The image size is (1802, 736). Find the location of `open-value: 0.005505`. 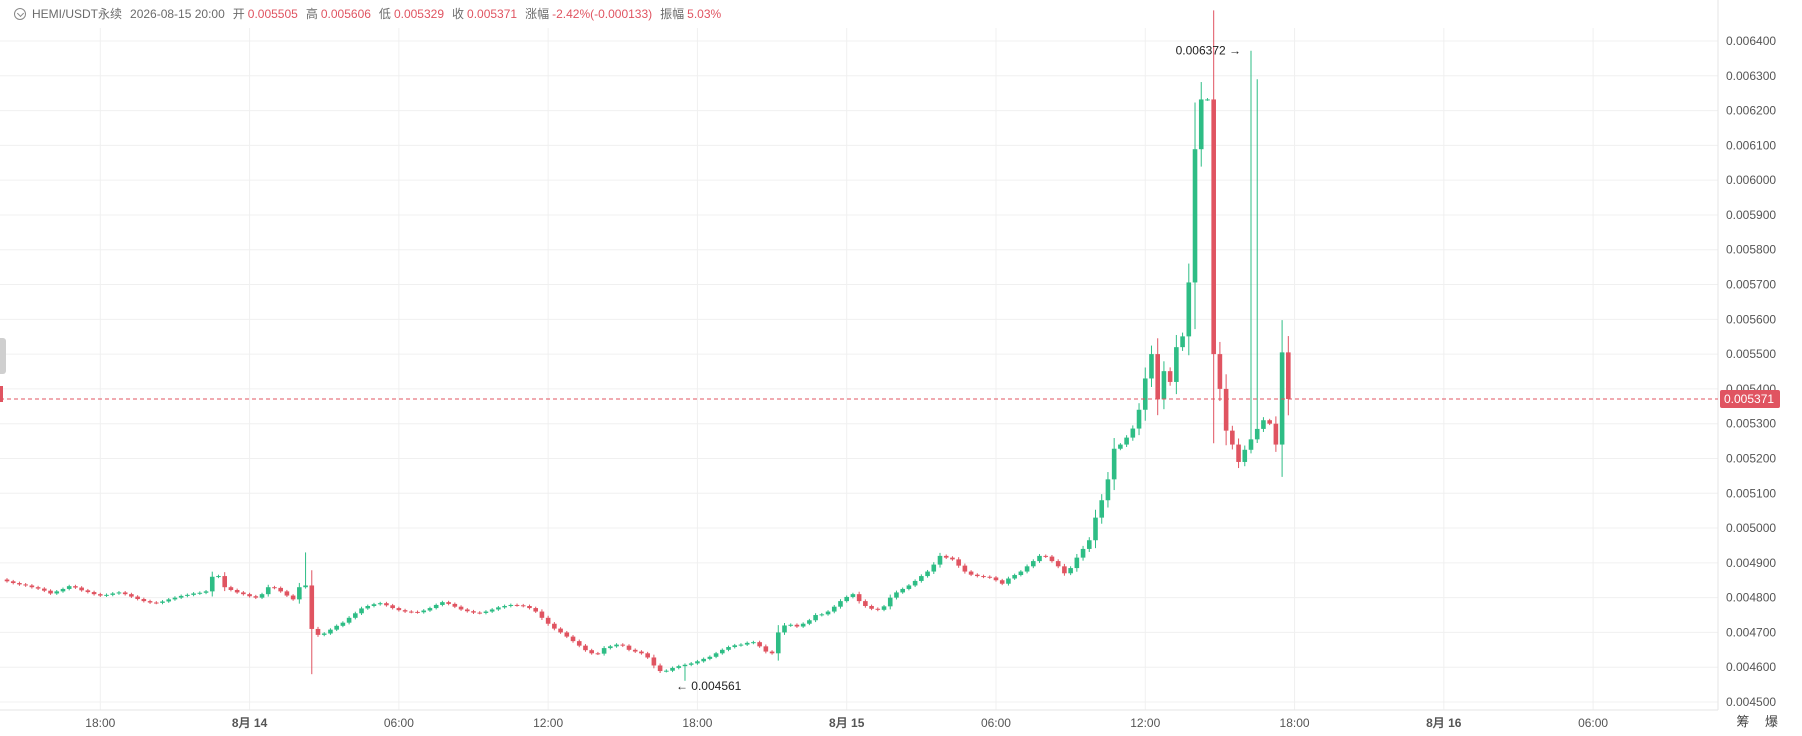

open-value: 0.005505 is located at coordinates (272, 14).